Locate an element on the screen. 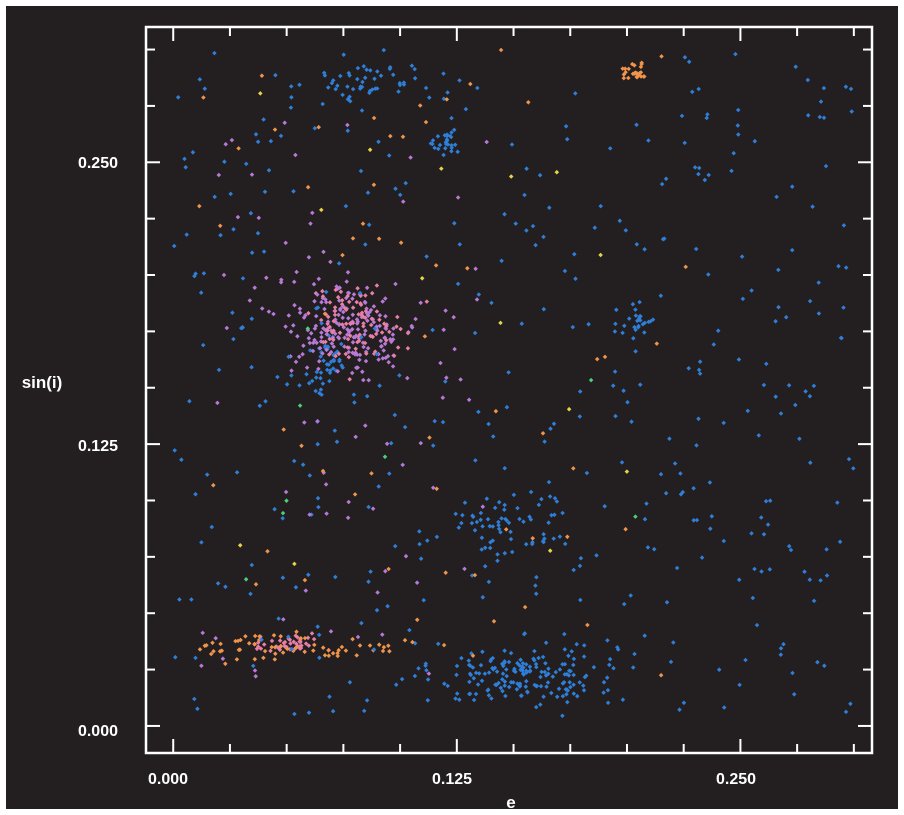  y-tick-label: 0.250 is located at coordinates (98, 163).